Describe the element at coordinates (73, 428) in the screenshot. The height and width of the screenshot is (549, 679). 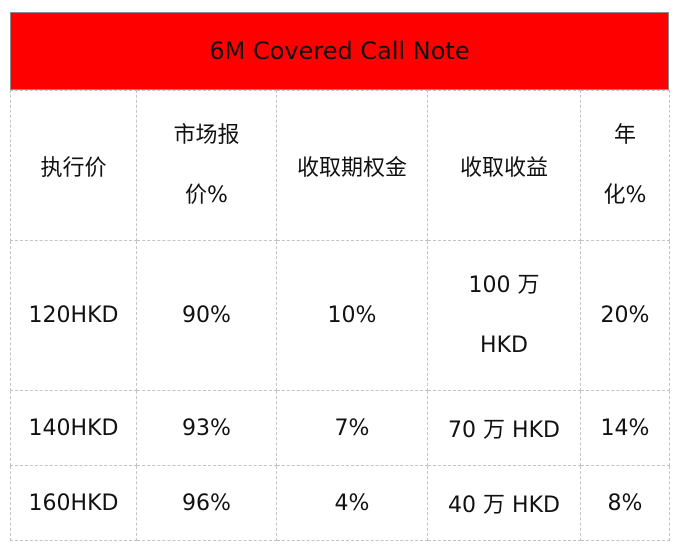
I see `cell-strike: 140HKD` at that location.